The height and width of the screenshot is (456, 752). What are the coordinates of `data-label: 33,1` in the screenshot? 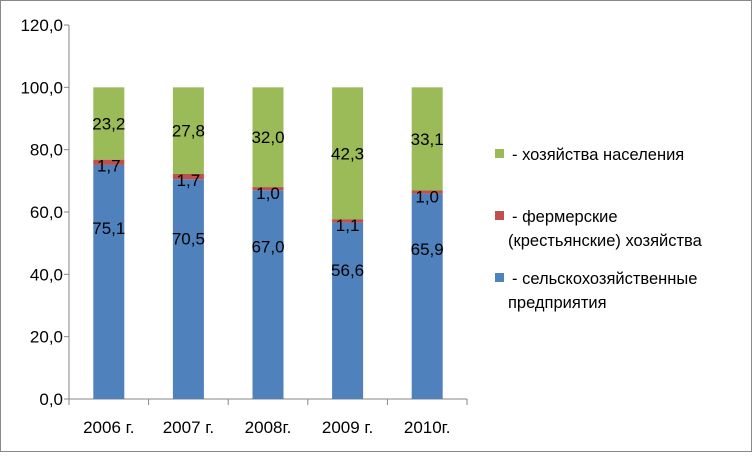 It's located at (427, 139).